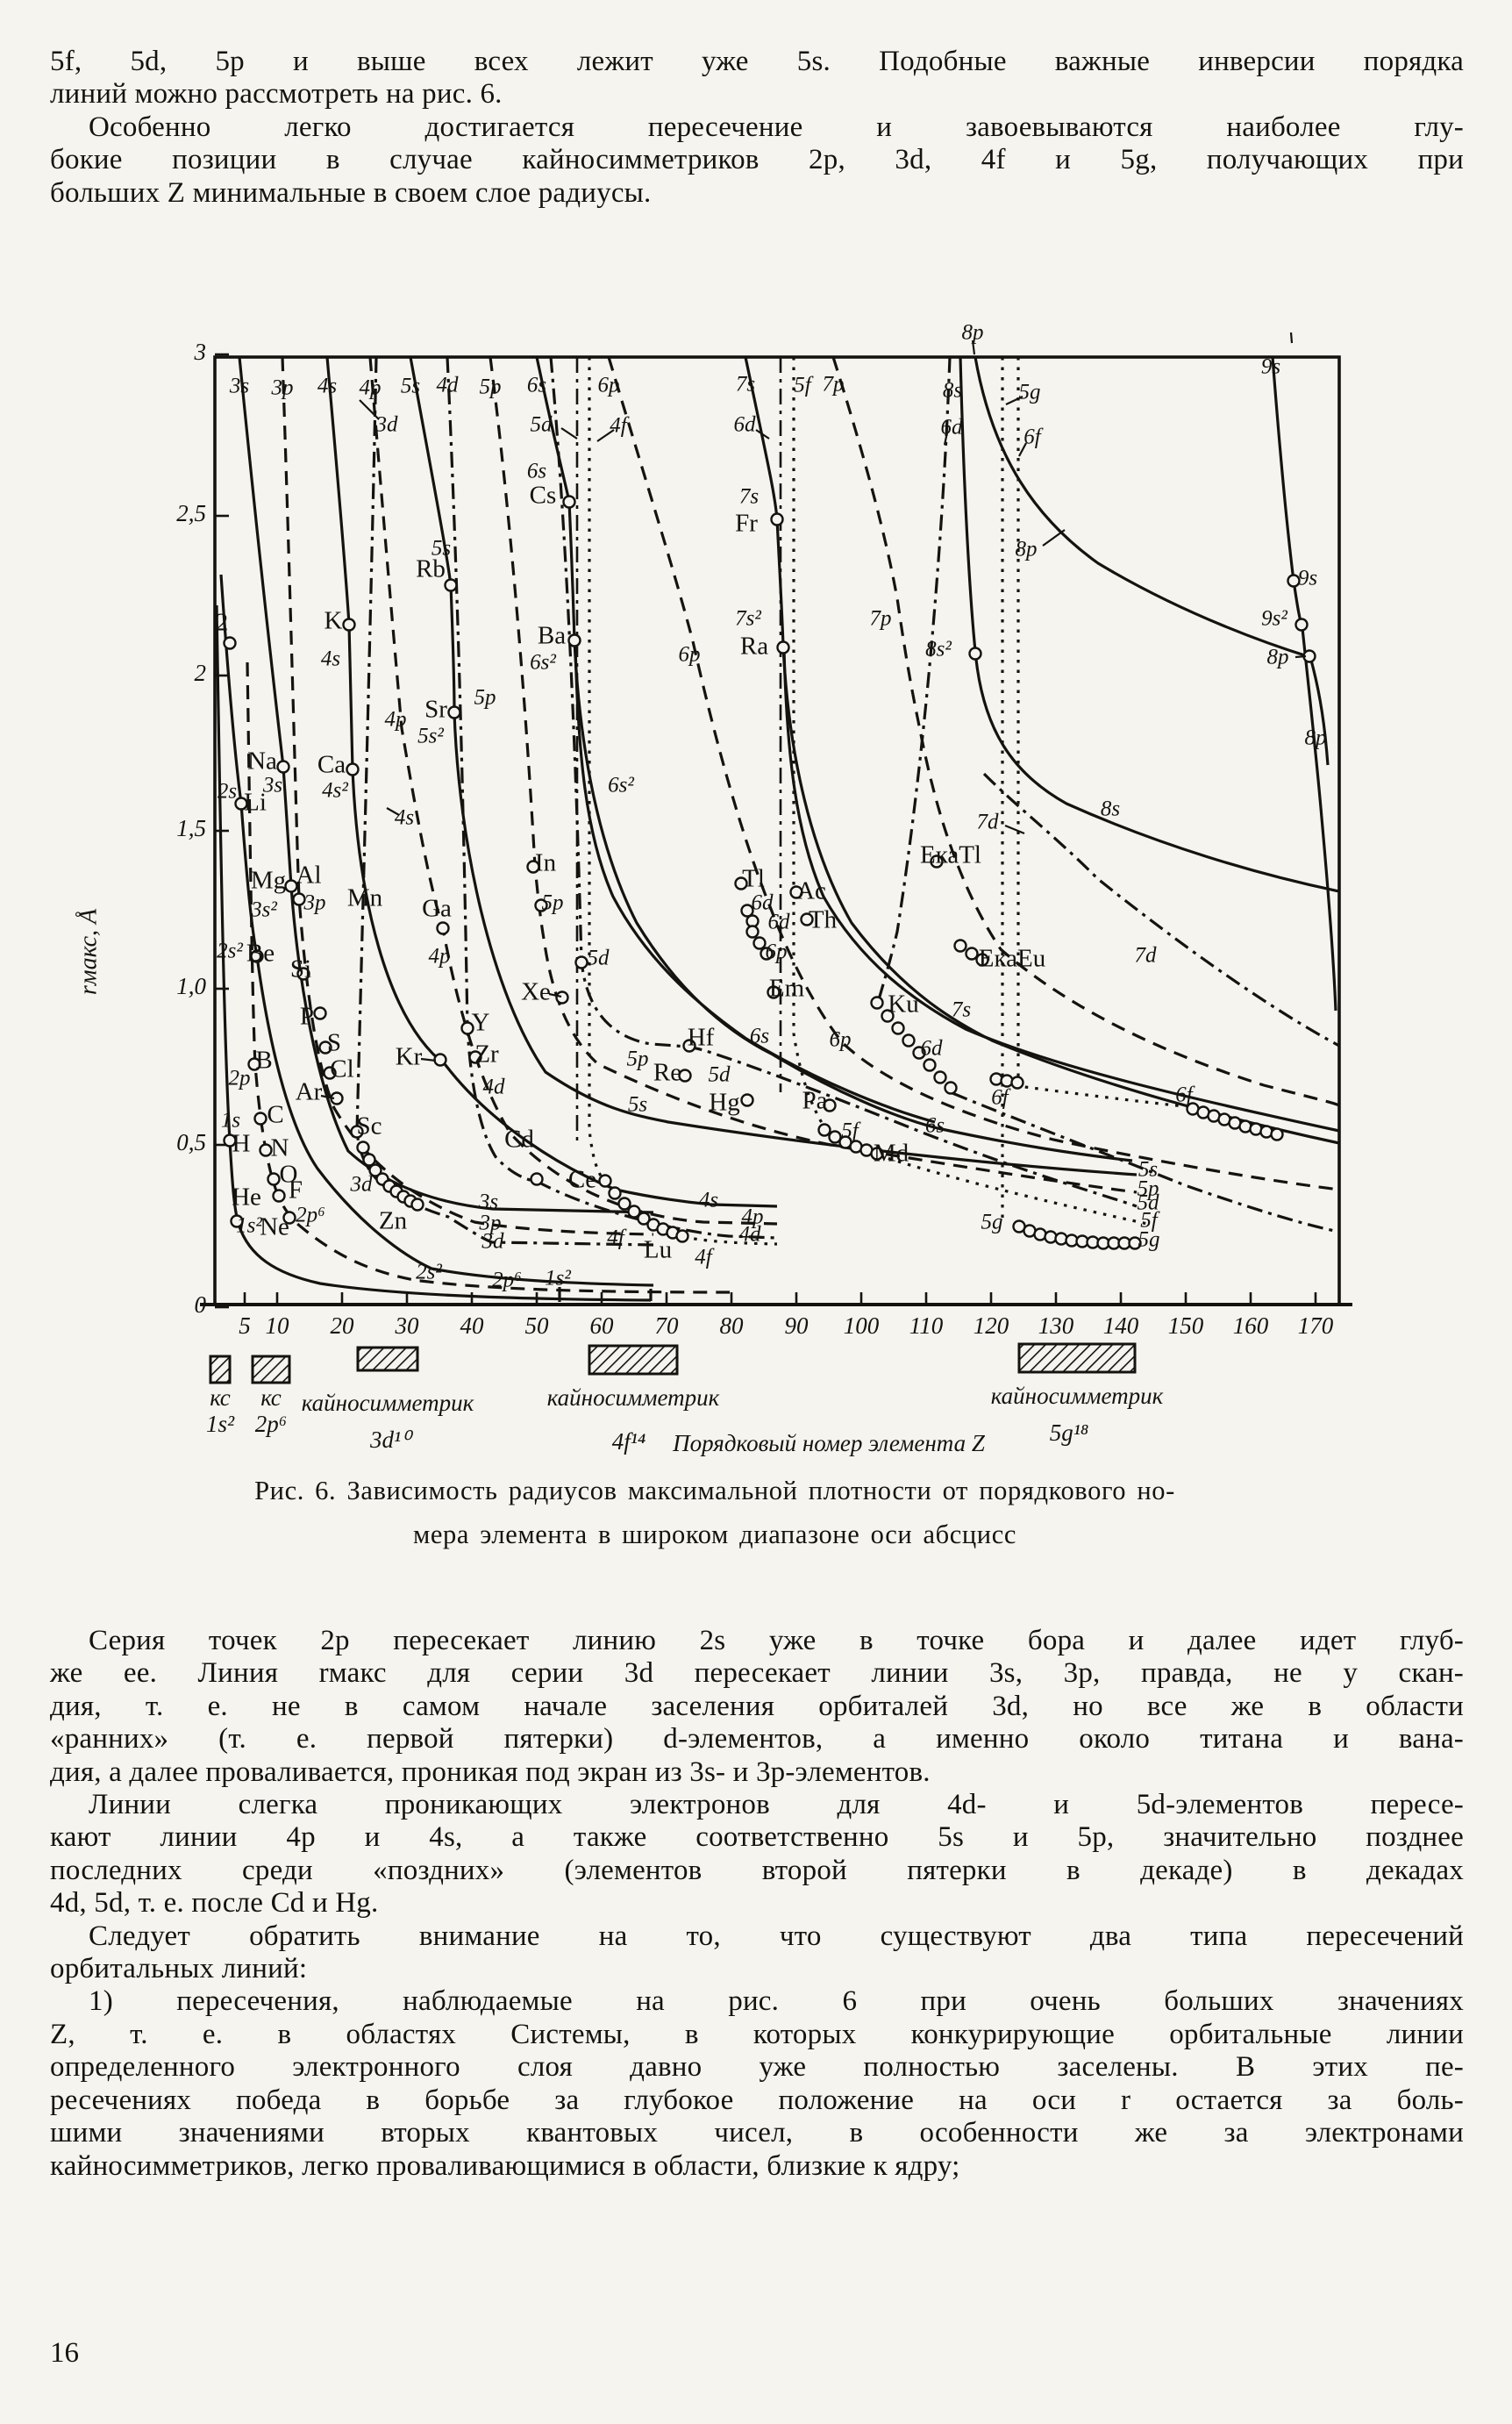 The width and height of the screenshot is (1512, 2424). Describe the element at coordinates (1033, 437) in the screenshot. I see `curve-label: 6f` at that location.